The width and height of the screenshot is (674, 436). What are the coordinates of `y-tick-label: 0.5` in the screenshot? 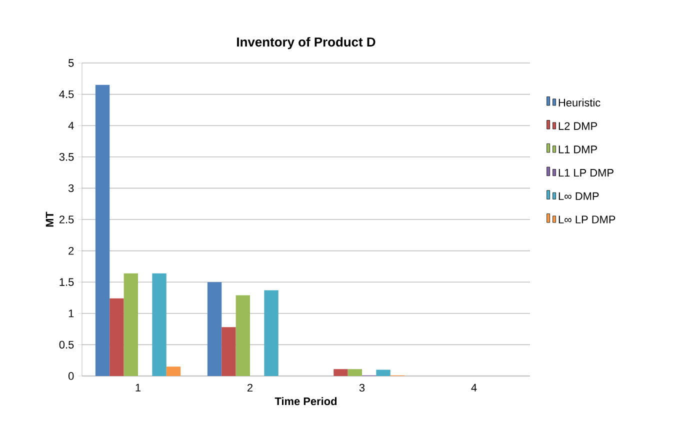 It's located at (66, 344).